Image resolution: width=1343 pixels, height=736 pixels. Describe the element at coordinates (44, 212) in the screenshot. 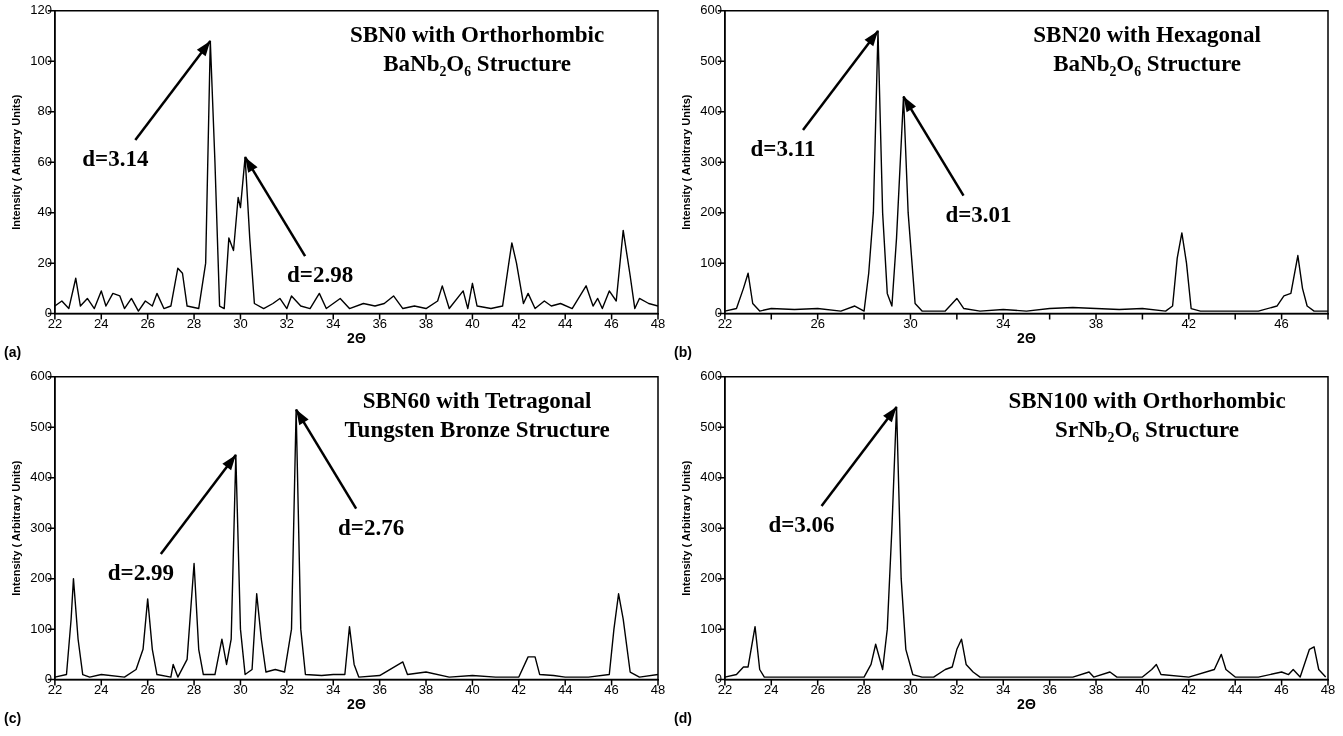

I see `y-tick-label: 40` at that location.